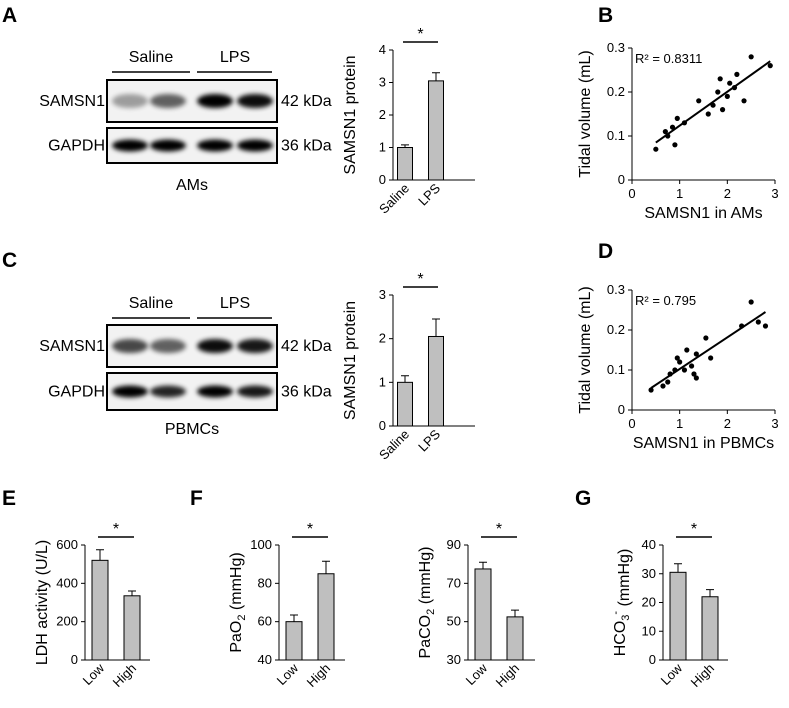 Image resolution: width=789 pixels, height=708 pixels. What do you see at coordinates (703, 443) in the screenshot?
I see `x-axis-label: SAMSN1 in PBMCs` at bounding box center [703, 443].